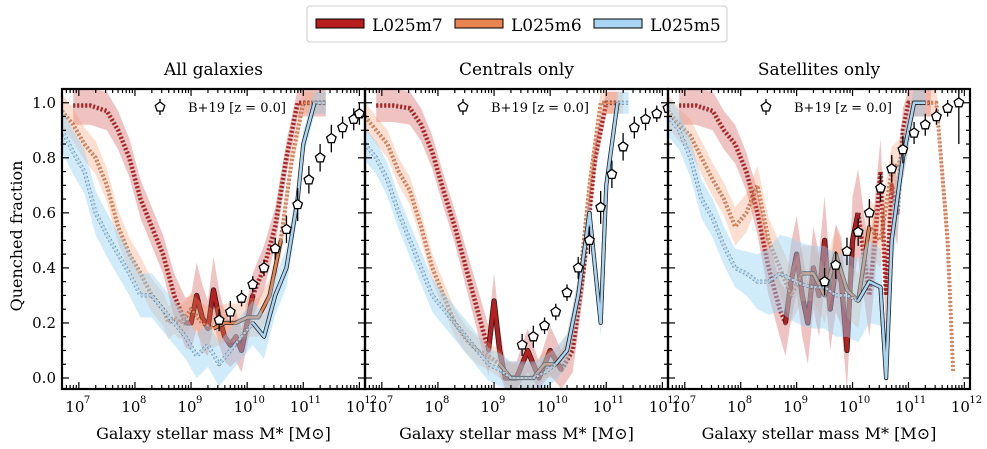 The height and width of the screenshot is (449, 987). I want to click on legend-label-l025m7: L025m7, so click(407, 26).